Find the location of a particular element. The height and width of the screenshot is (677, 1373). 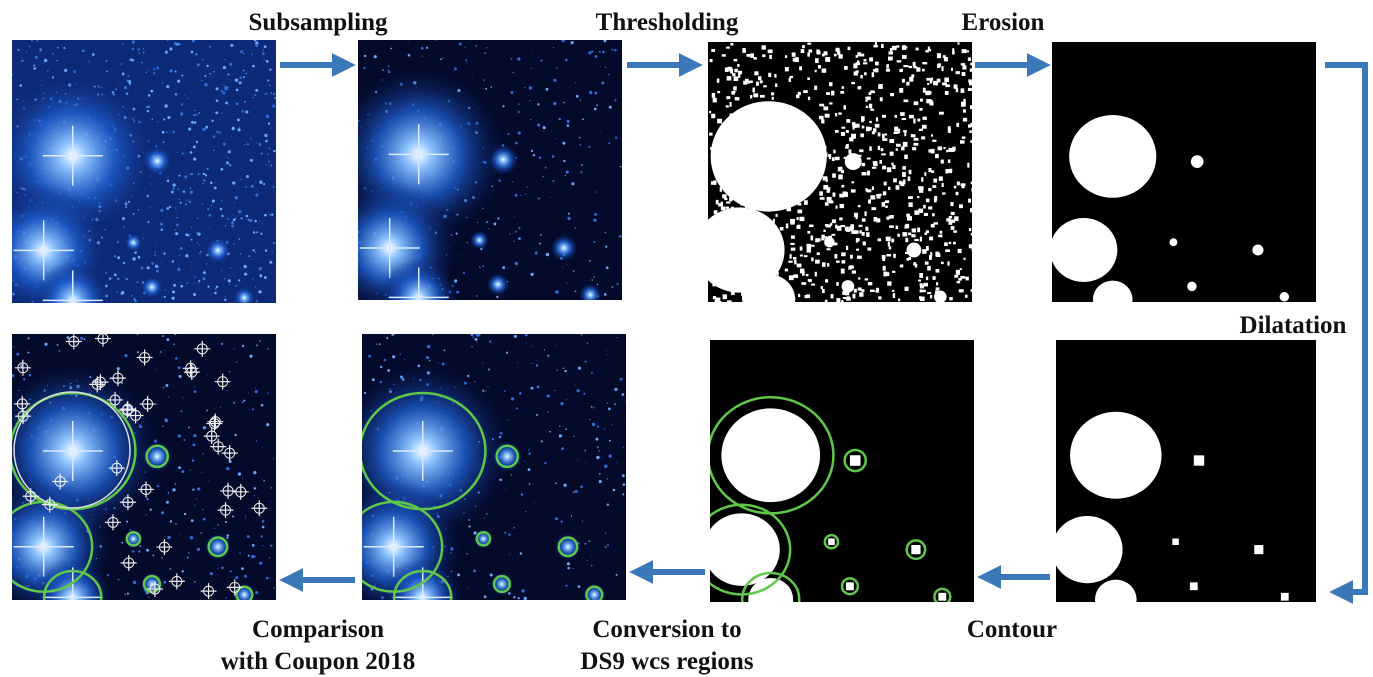

step-label: Contour is located at coordinates (1012, 629).